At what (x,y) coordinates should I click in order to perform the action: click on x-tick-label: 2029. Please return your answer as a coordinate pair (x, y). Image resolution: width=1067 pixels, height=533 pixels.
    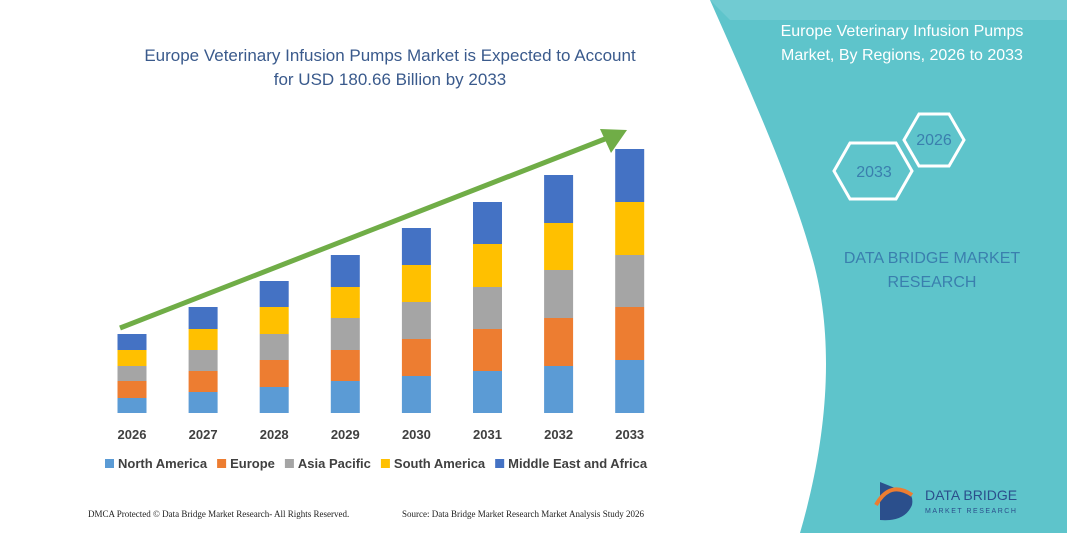
    Looking at the image, I should click on (345, 434).